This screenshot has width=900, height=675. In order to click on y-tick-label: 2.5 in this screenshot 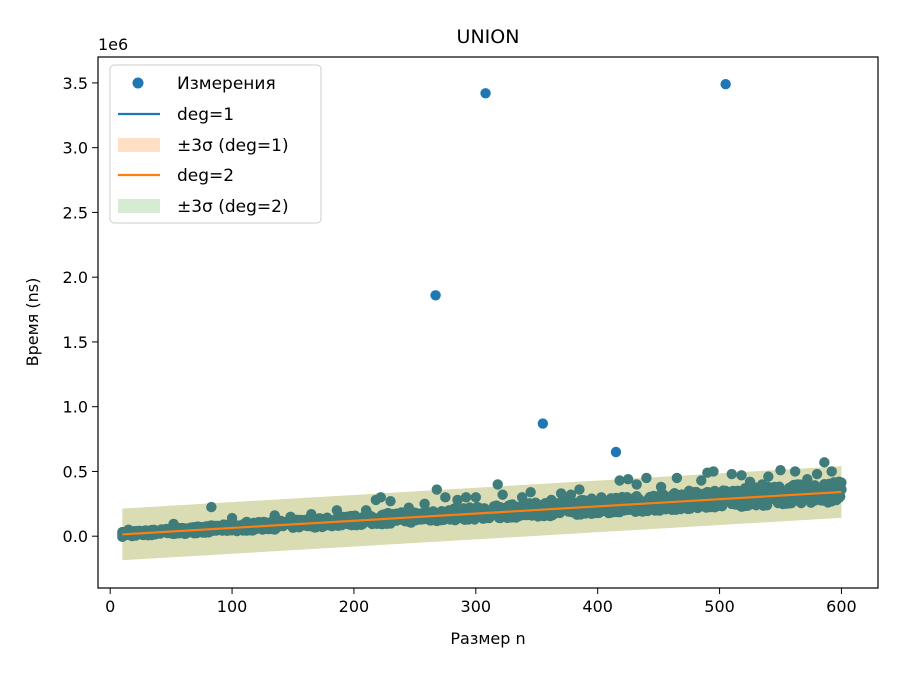, I will do `click(75, 212)`.